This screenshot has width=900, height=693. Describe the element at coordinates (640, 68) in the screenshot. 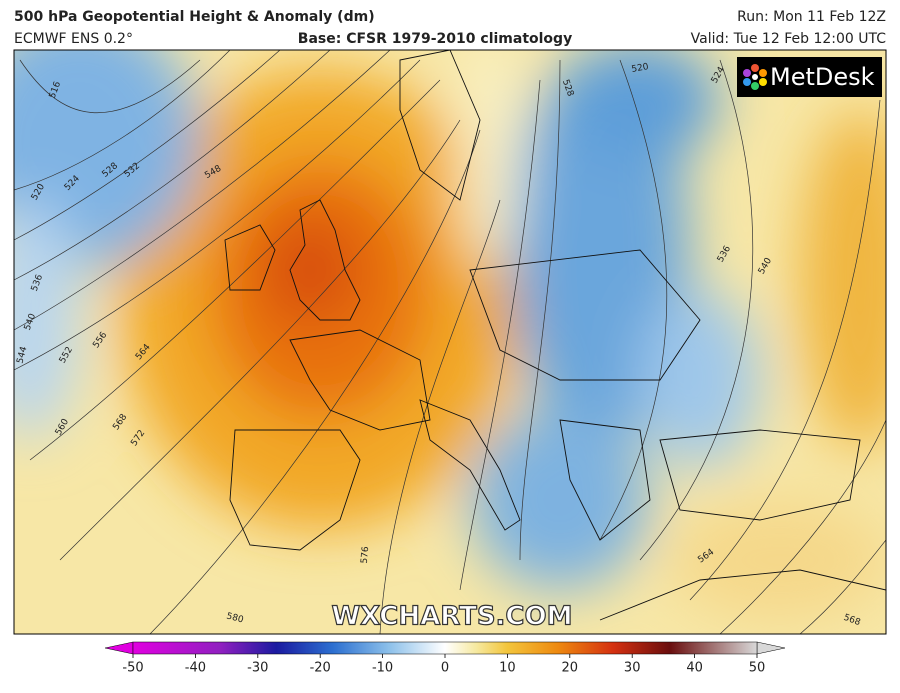

I see `contour-label: 520` at that location.